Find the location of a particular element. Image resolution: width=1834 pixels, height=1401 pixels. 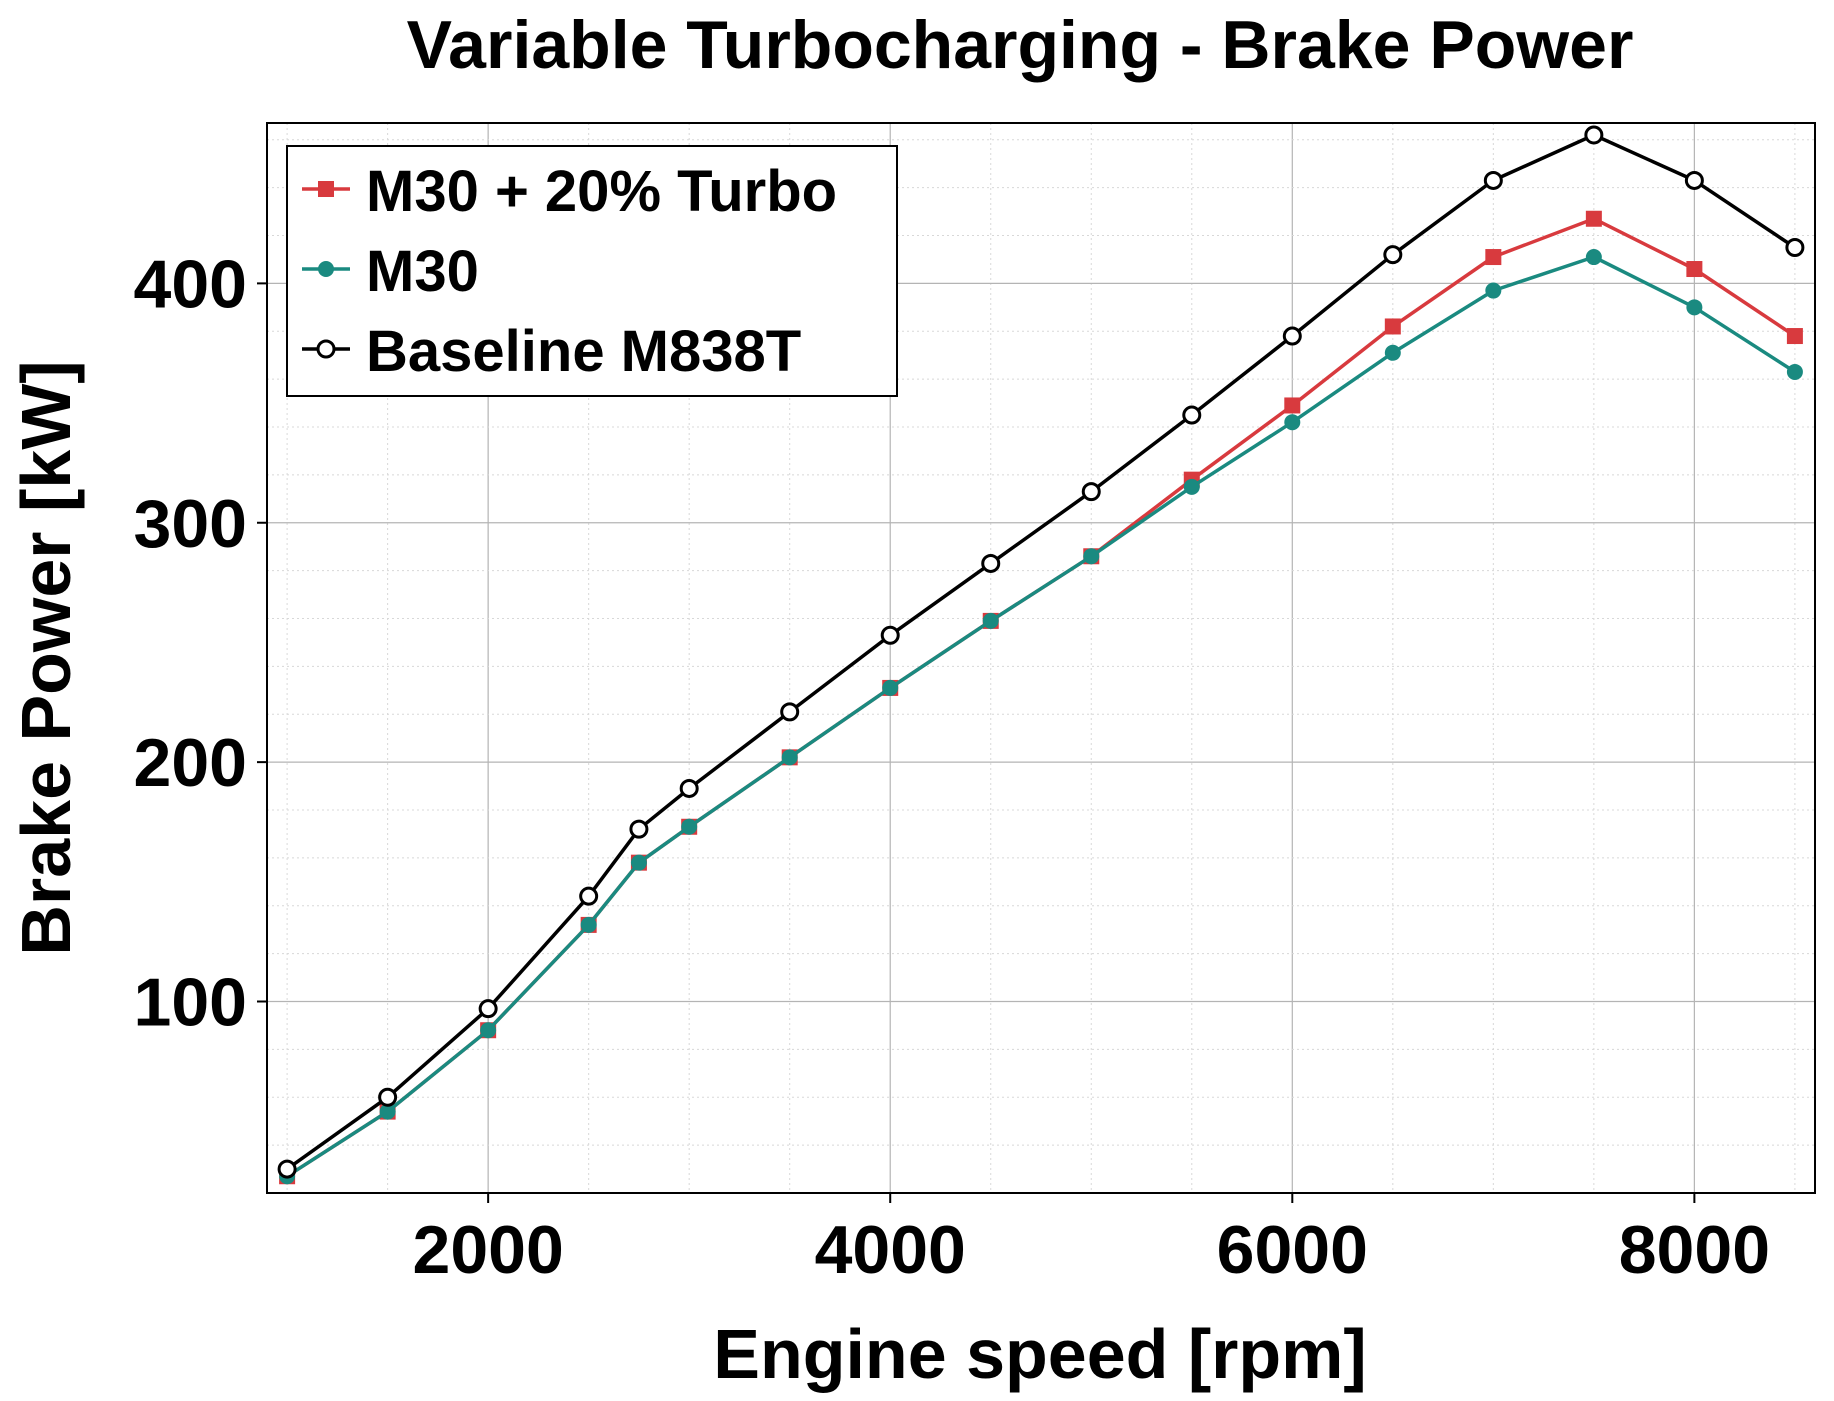

legend-item: M30 is located at coordinates (390, 271).